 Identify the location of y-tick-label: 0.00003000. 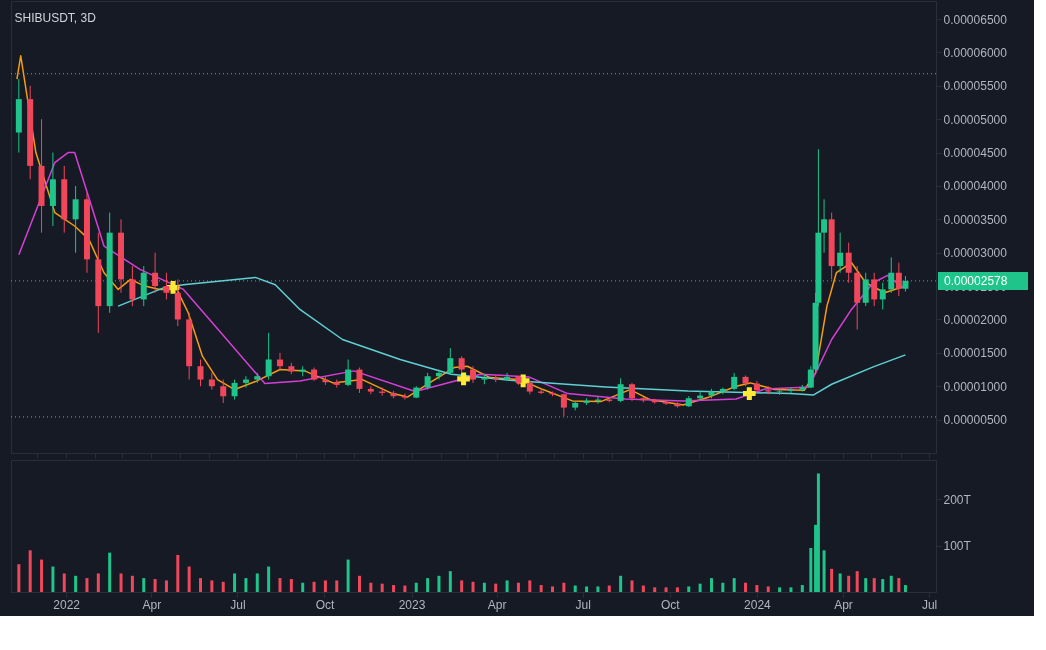
(975, 253).